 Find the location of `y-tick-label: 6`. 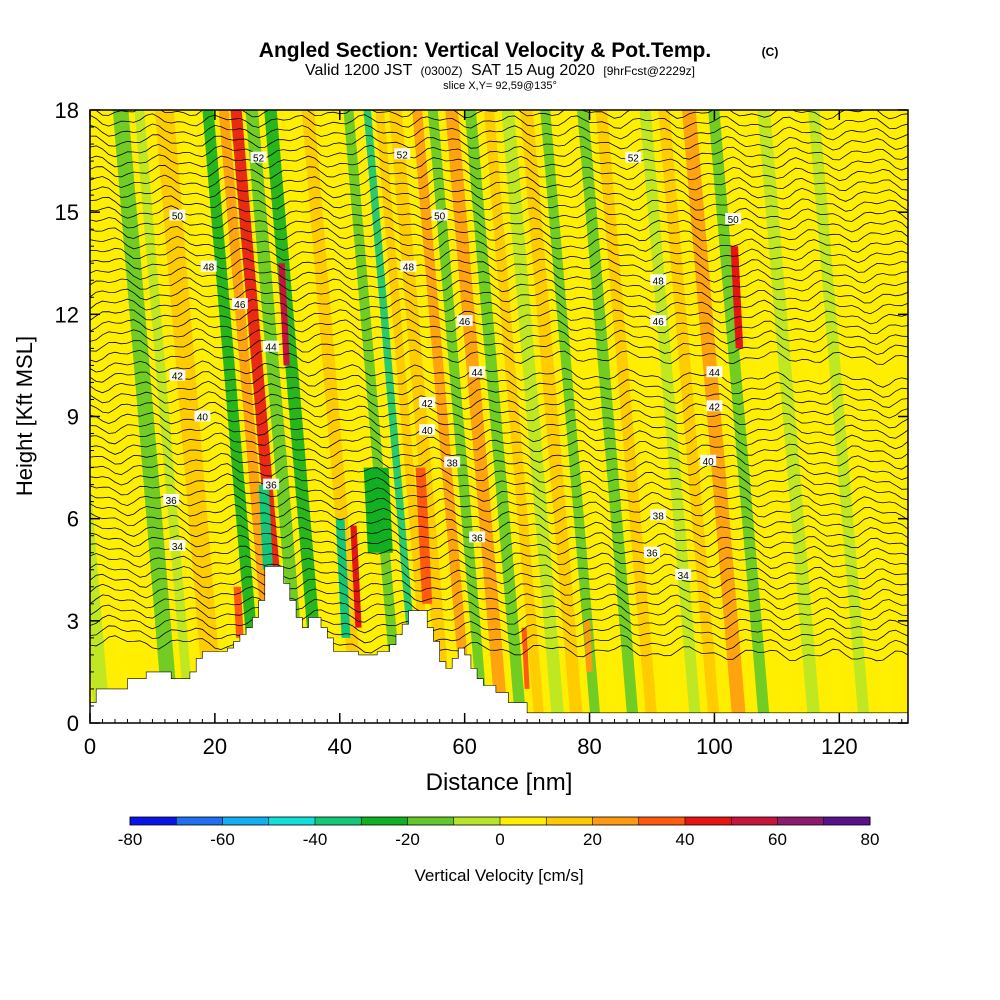

y-tick-label: 6 is located at coordinates (73, 519).